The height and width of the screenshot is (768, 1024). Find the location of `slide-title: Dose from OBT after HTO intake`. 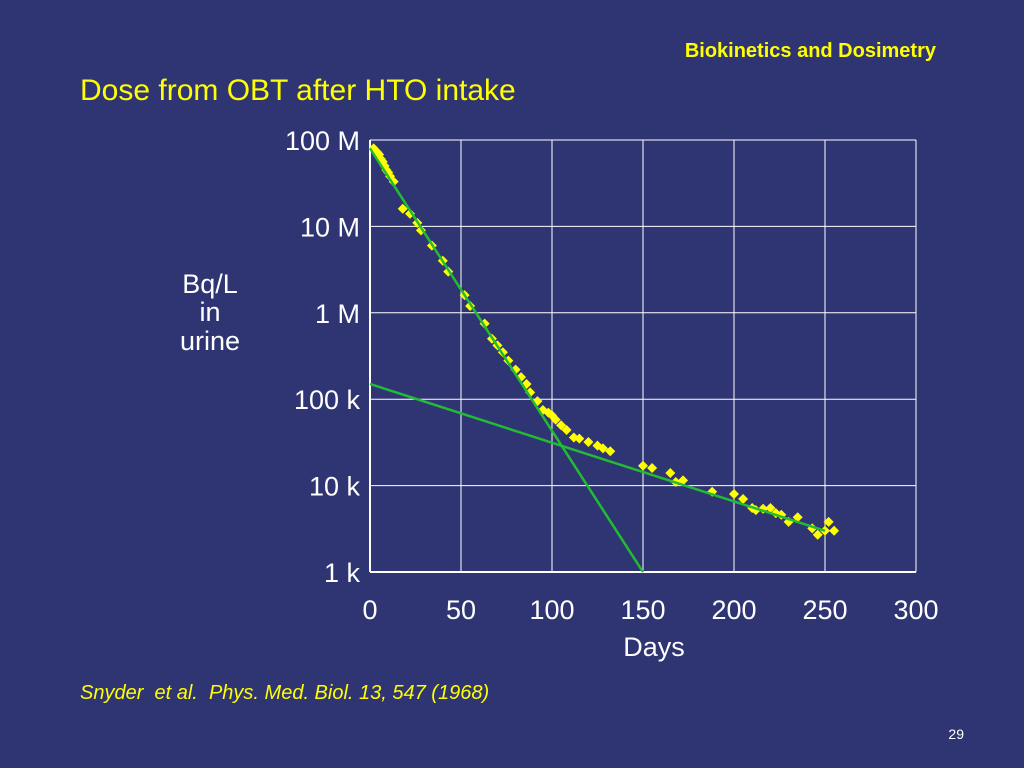

slide-title: Dose from OBT after HTO intake is located at coordinates (298, 90).